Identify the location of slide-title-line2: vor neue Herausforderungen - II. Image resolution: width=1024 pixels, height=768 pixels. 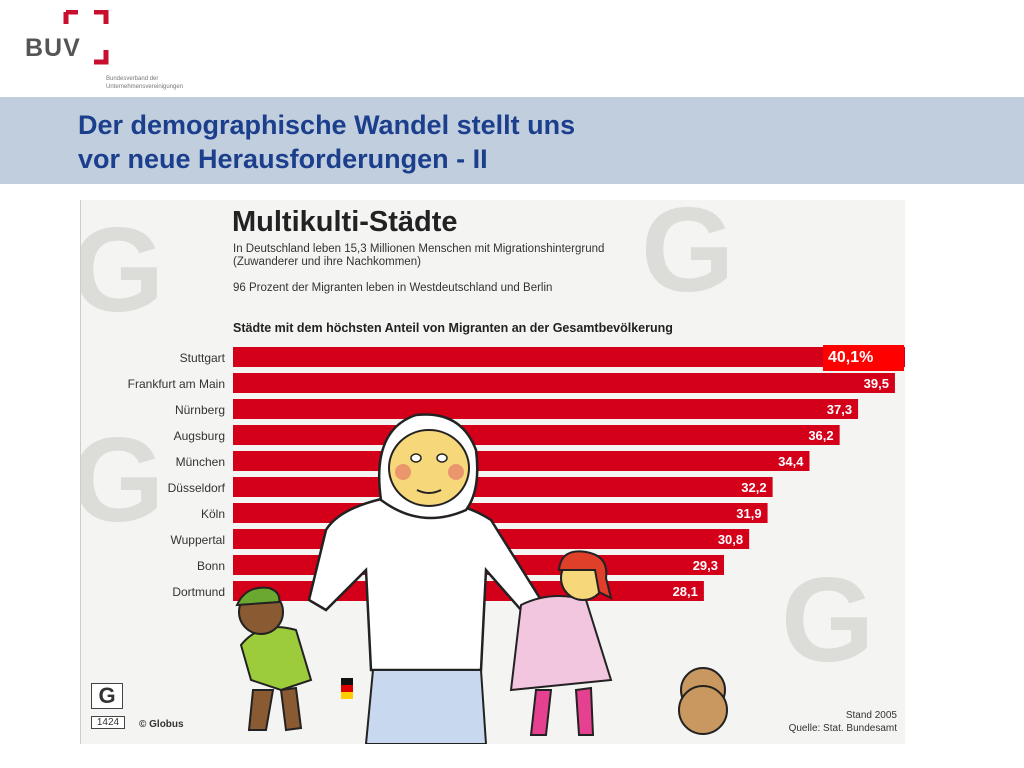
(283, 159).